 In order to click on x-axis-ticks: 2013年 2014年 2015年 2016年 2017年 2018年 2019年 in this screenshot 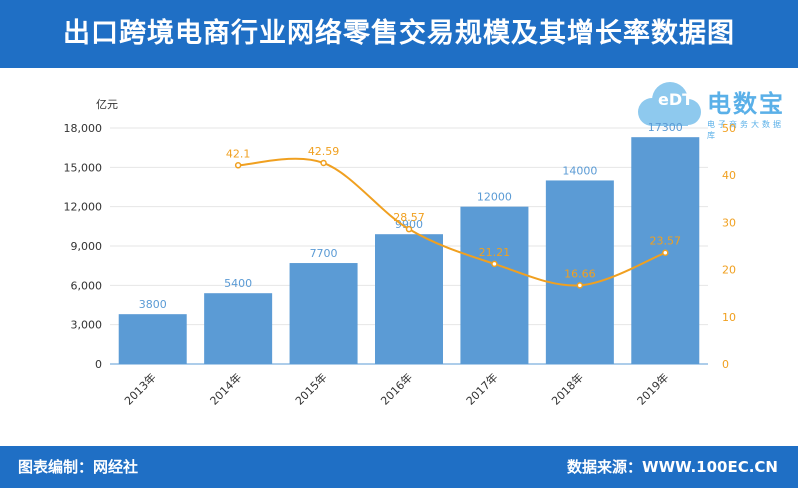, I will do `click(396, 388)`.